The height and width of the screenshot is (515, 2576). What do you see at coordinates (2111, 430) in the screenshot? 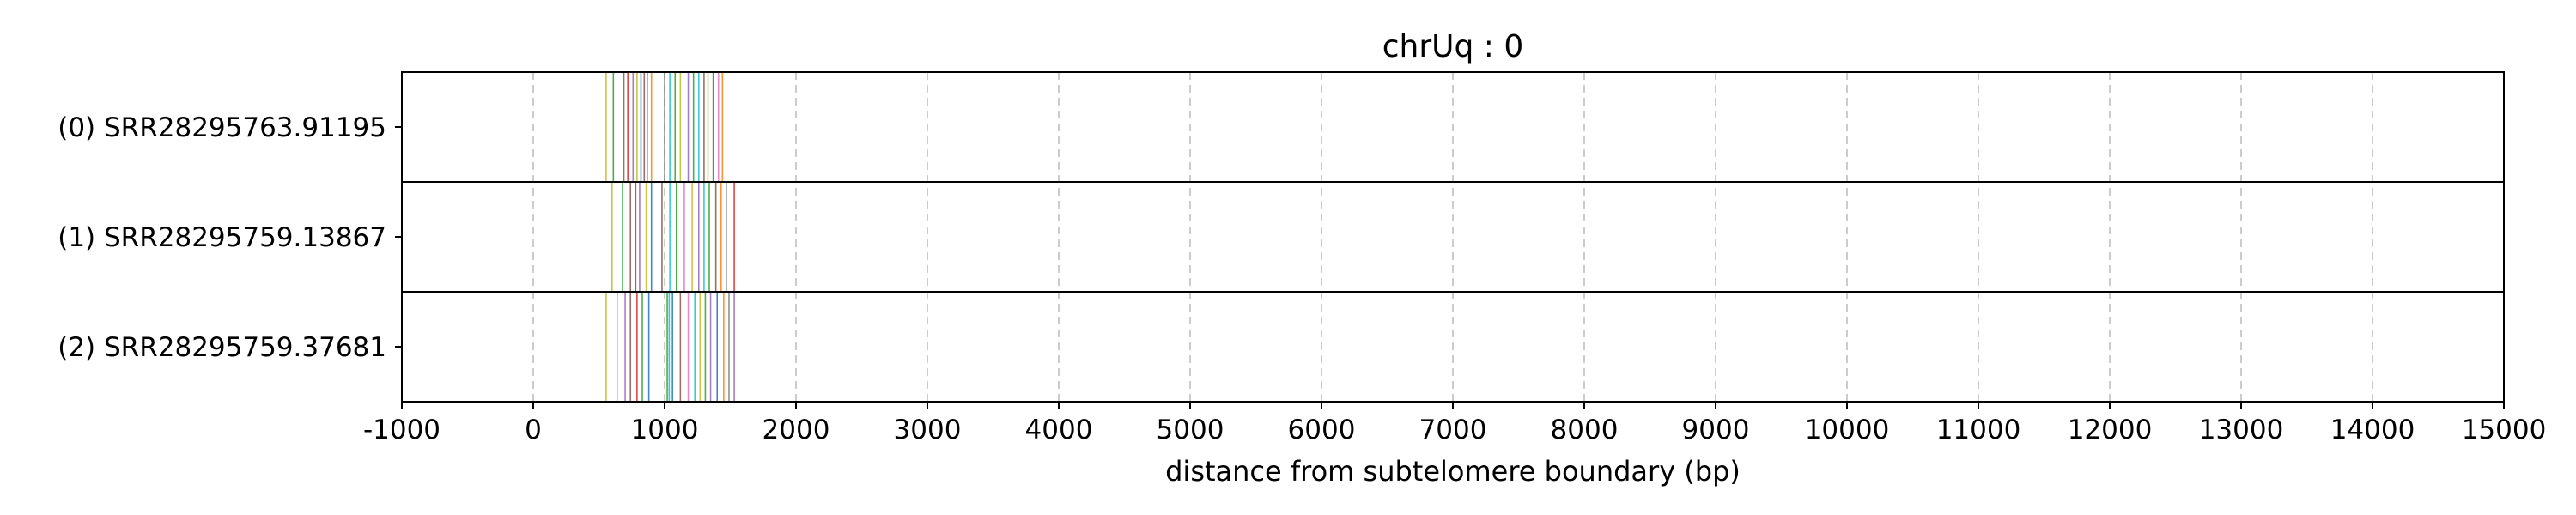
I see `x-tick-label: 12000` at bounding box center [2111, 430].